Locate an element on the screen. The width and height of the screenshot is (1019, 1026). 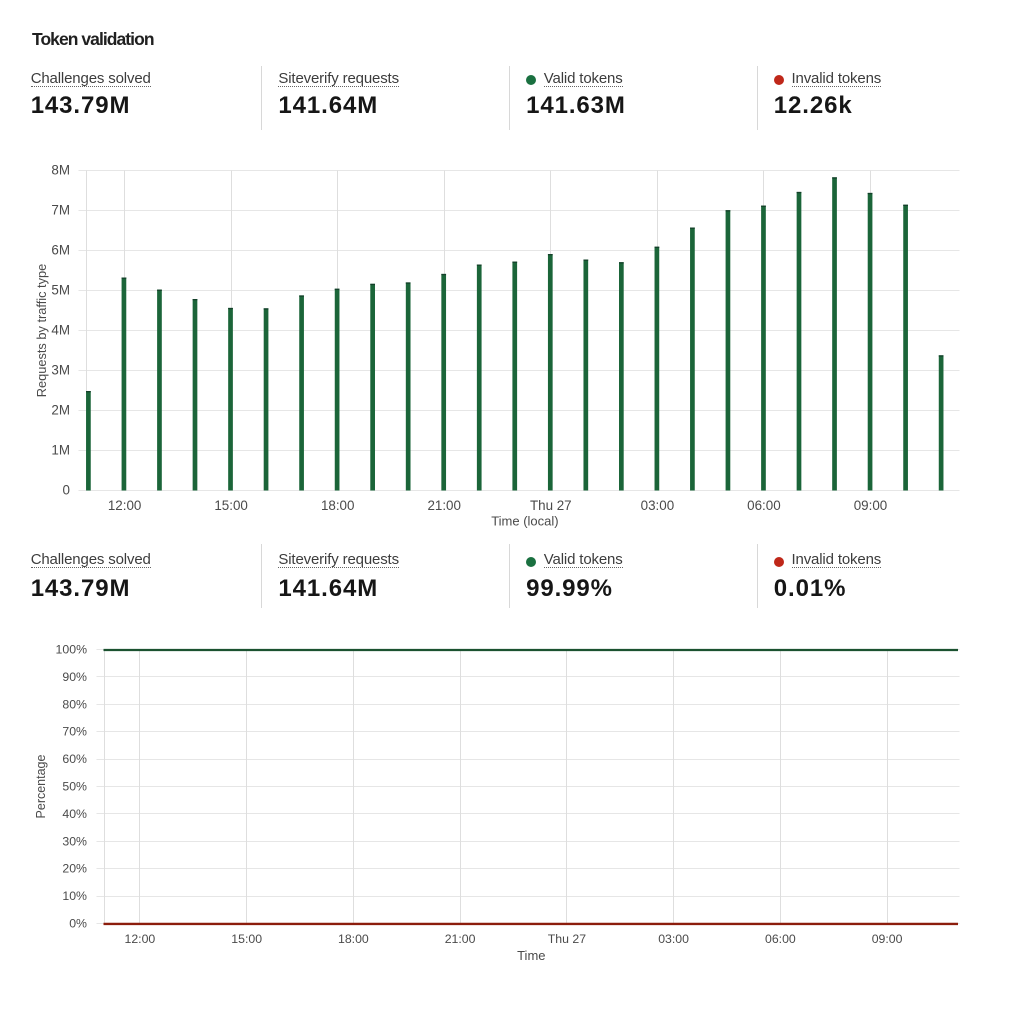
svg-text: 3M is located at coordinates (60, 370).